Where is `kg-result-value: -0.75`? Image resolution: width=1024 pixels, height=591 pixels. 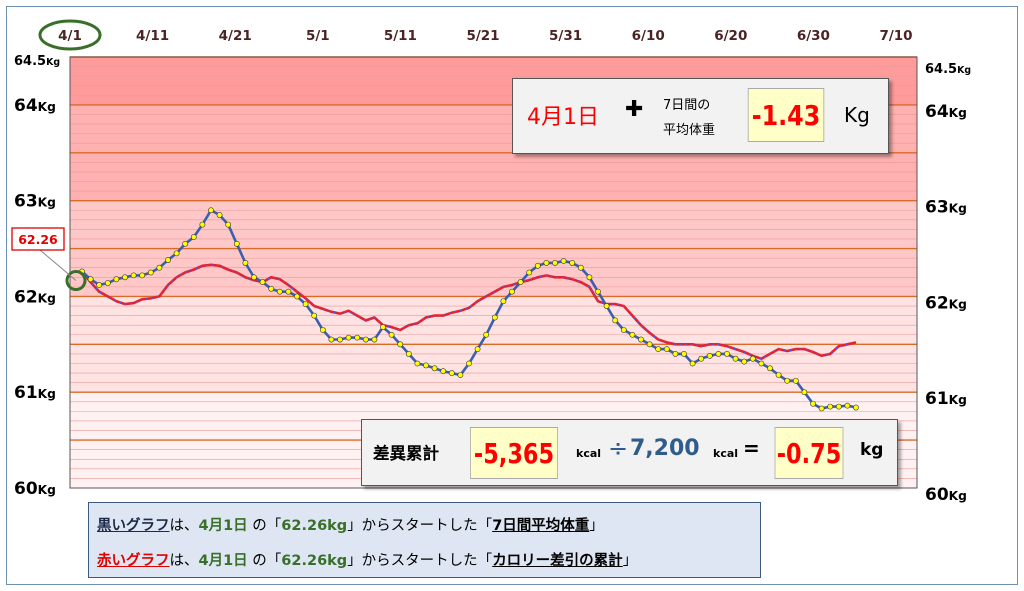
kg-result-value: -0.75 is located at coordinates (809, 453).